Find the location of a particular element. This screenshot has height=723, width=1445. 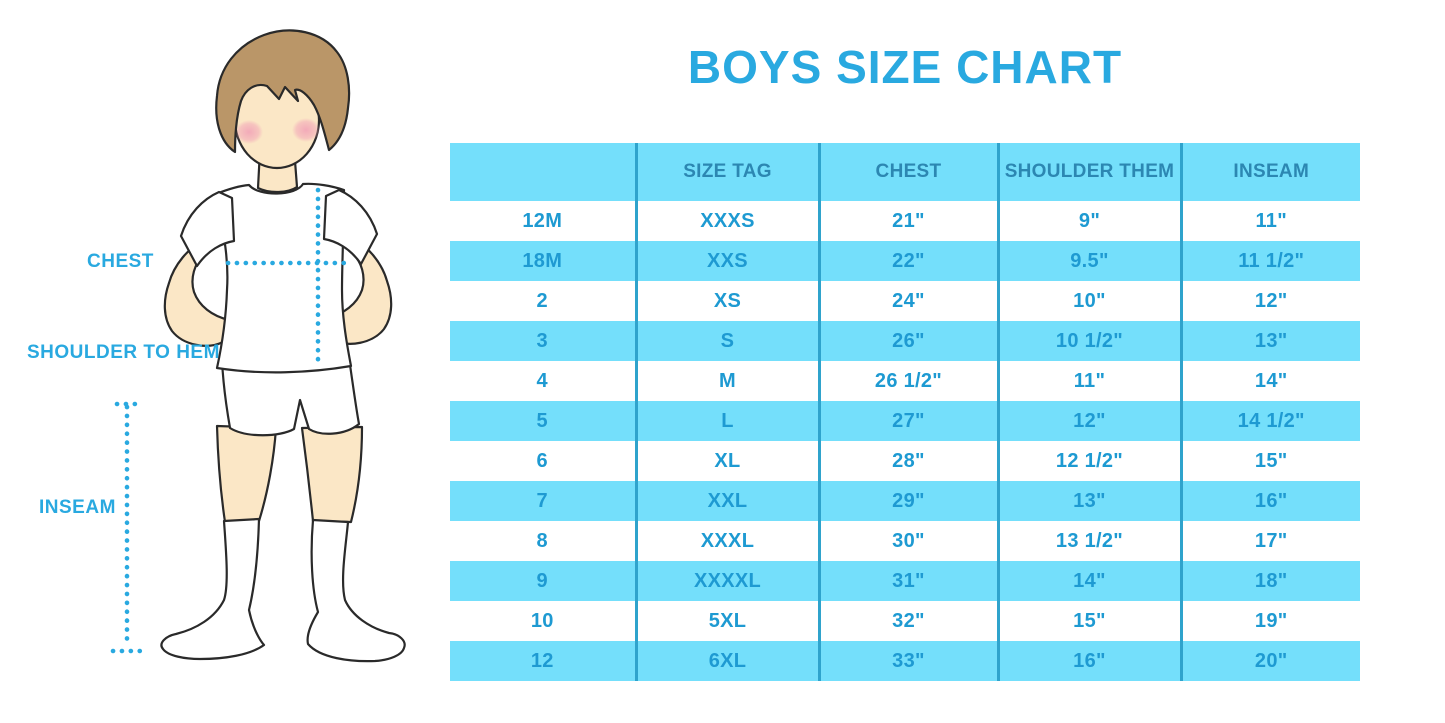

table-row: 10 5XL 32" 15" 19" is located at coordinates (905, 621).